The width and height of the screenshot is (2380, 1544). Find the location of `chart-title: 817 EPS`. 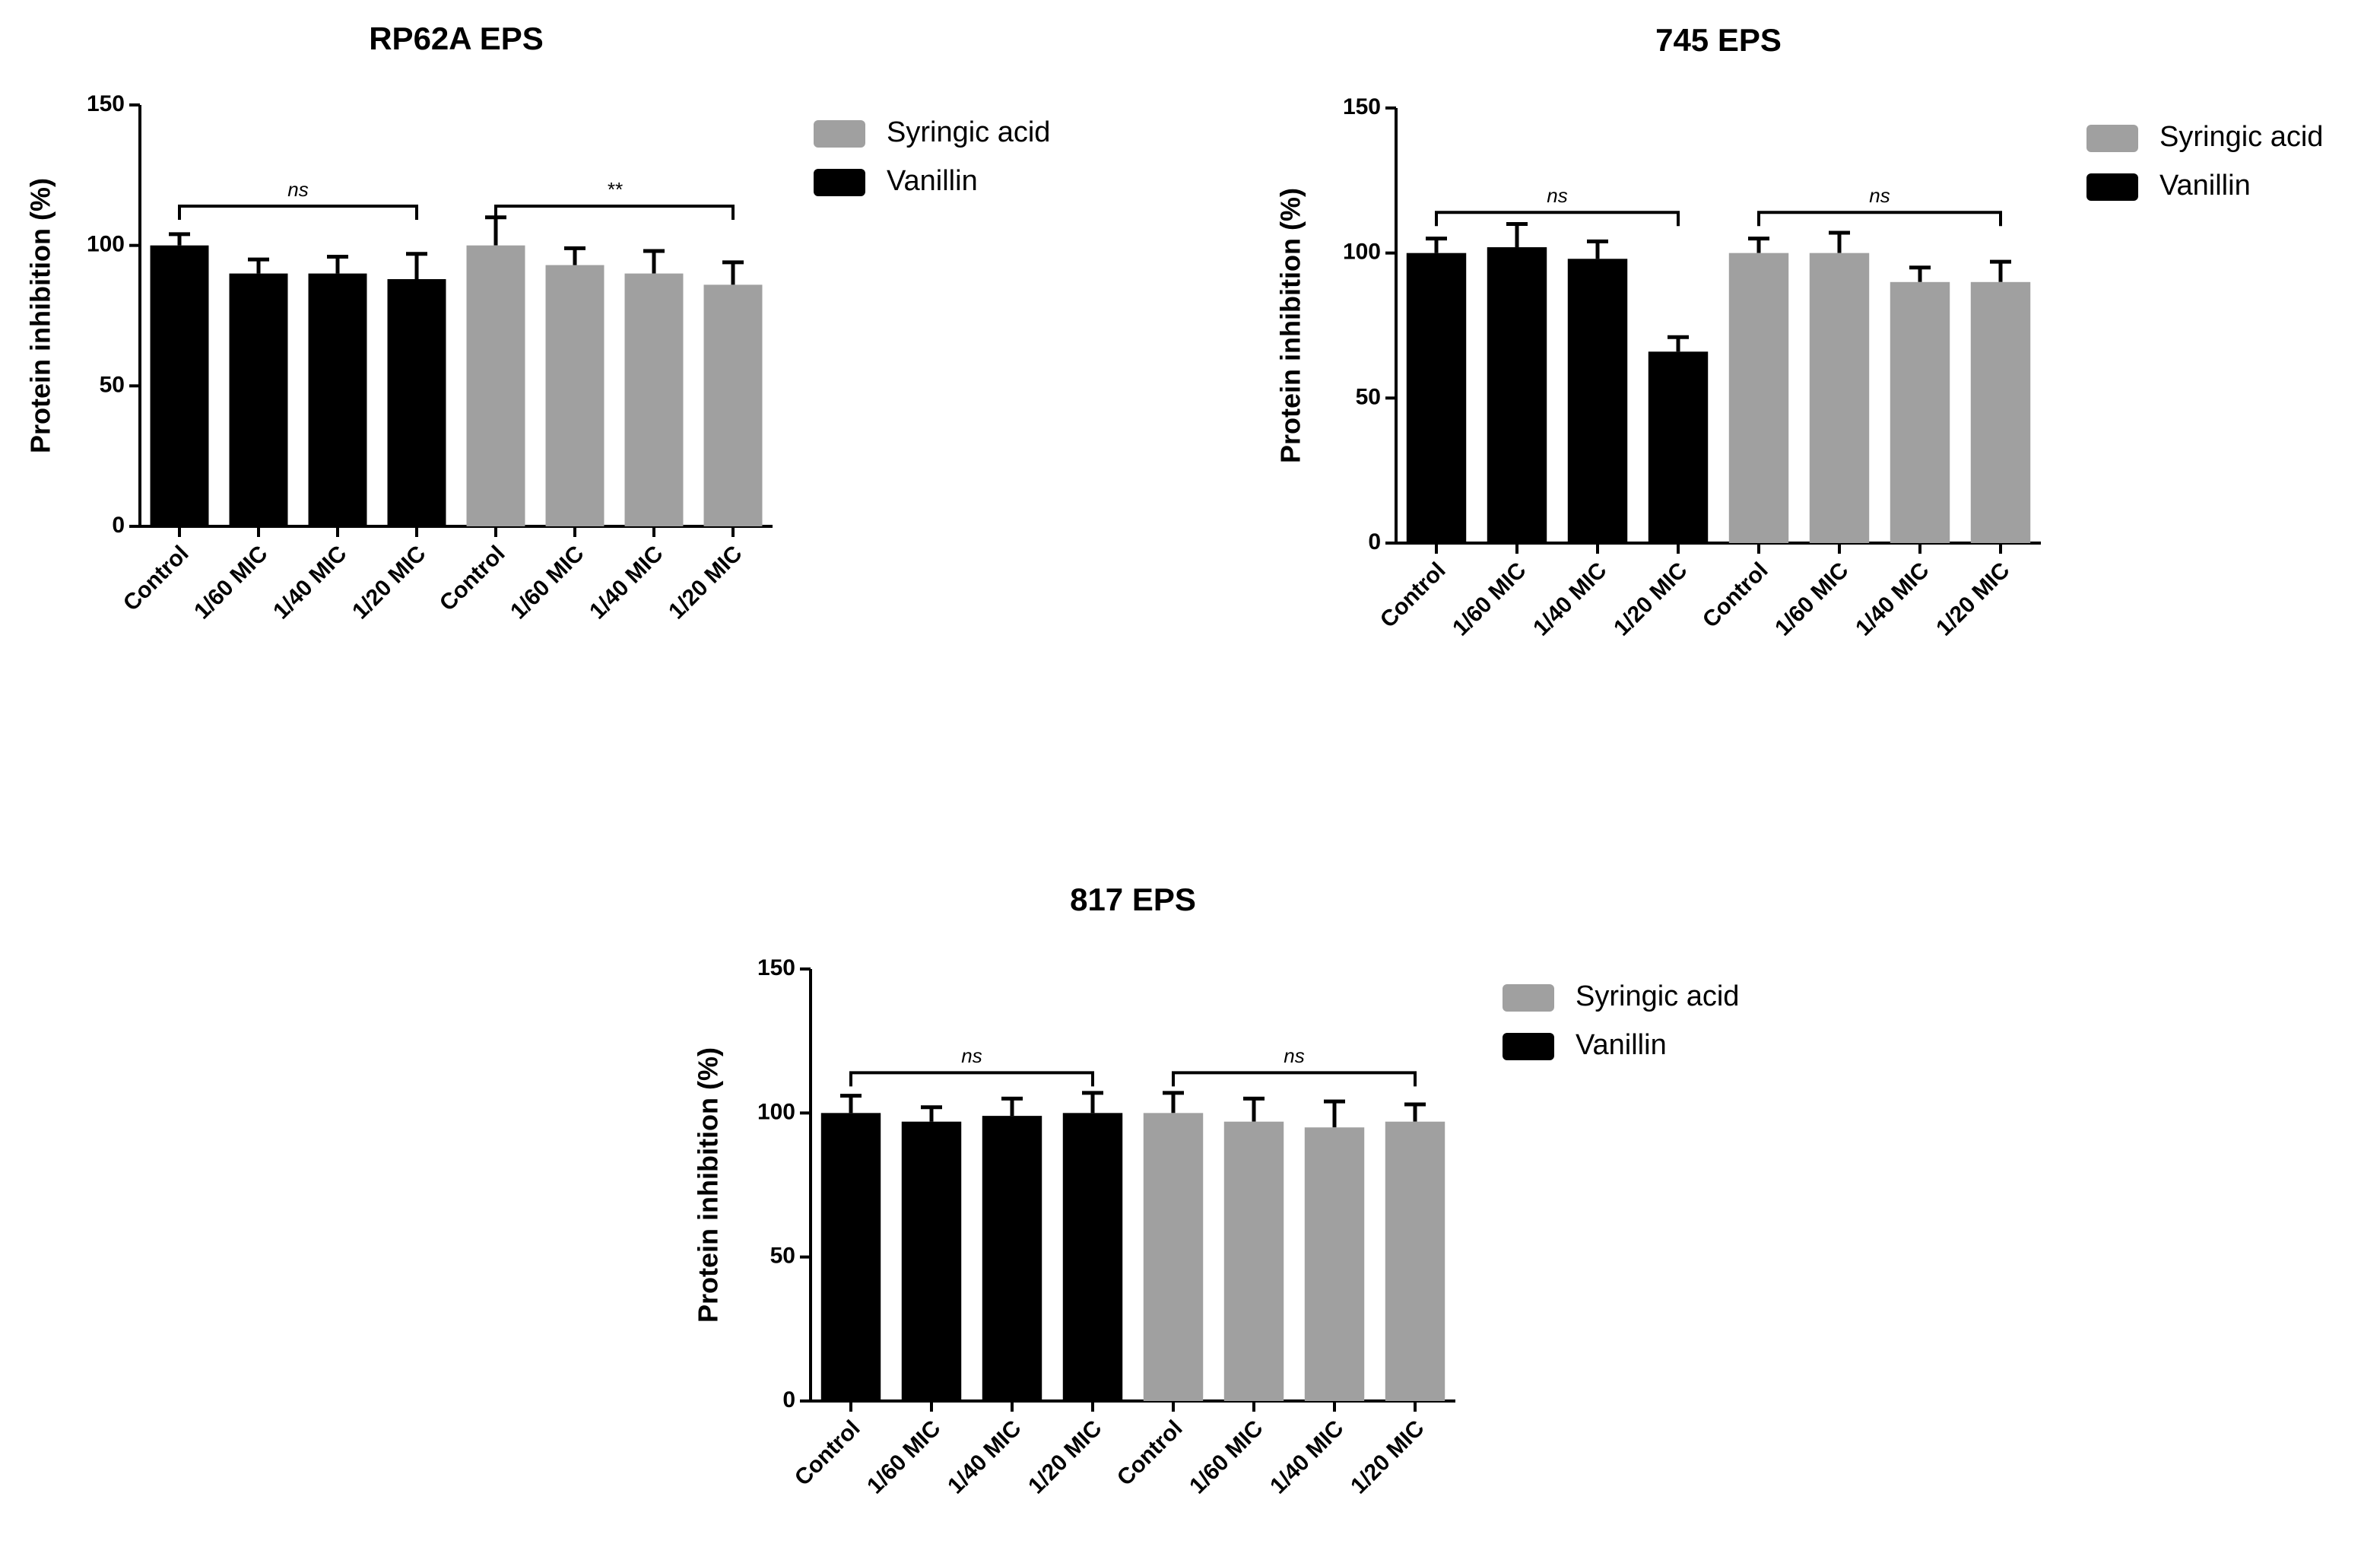

chart-title: 817 EPS is located at coordinates (1133, 900).